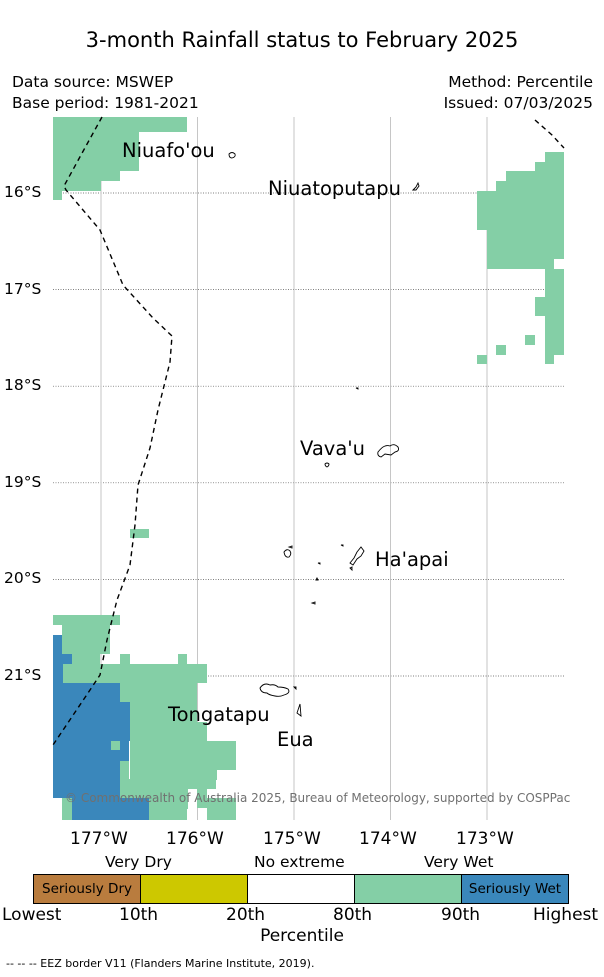 This screenshot has height=977, width=604. What do you see at coordinates (23, 482) in the screenshot?
I see `lat-label-19s: 19°S` at bounding box center [23, 482].